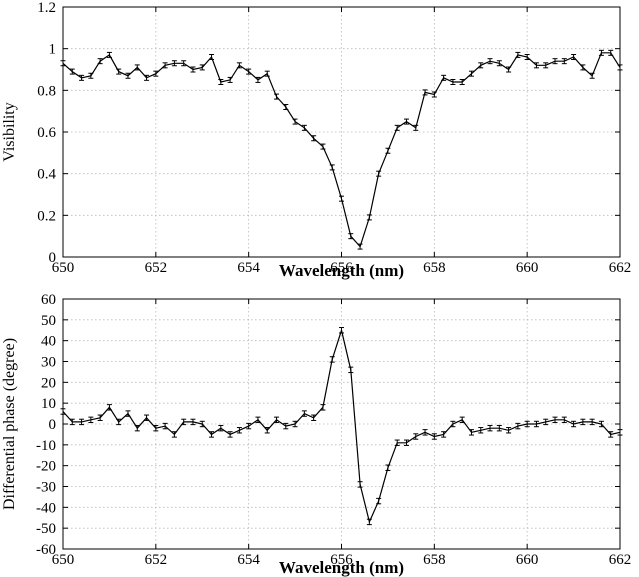  What do you see at coordinates (9, 424) in the screenshot?
I see `y-axis-label: Differential phase (degree)` at bounding box center [9, 424].